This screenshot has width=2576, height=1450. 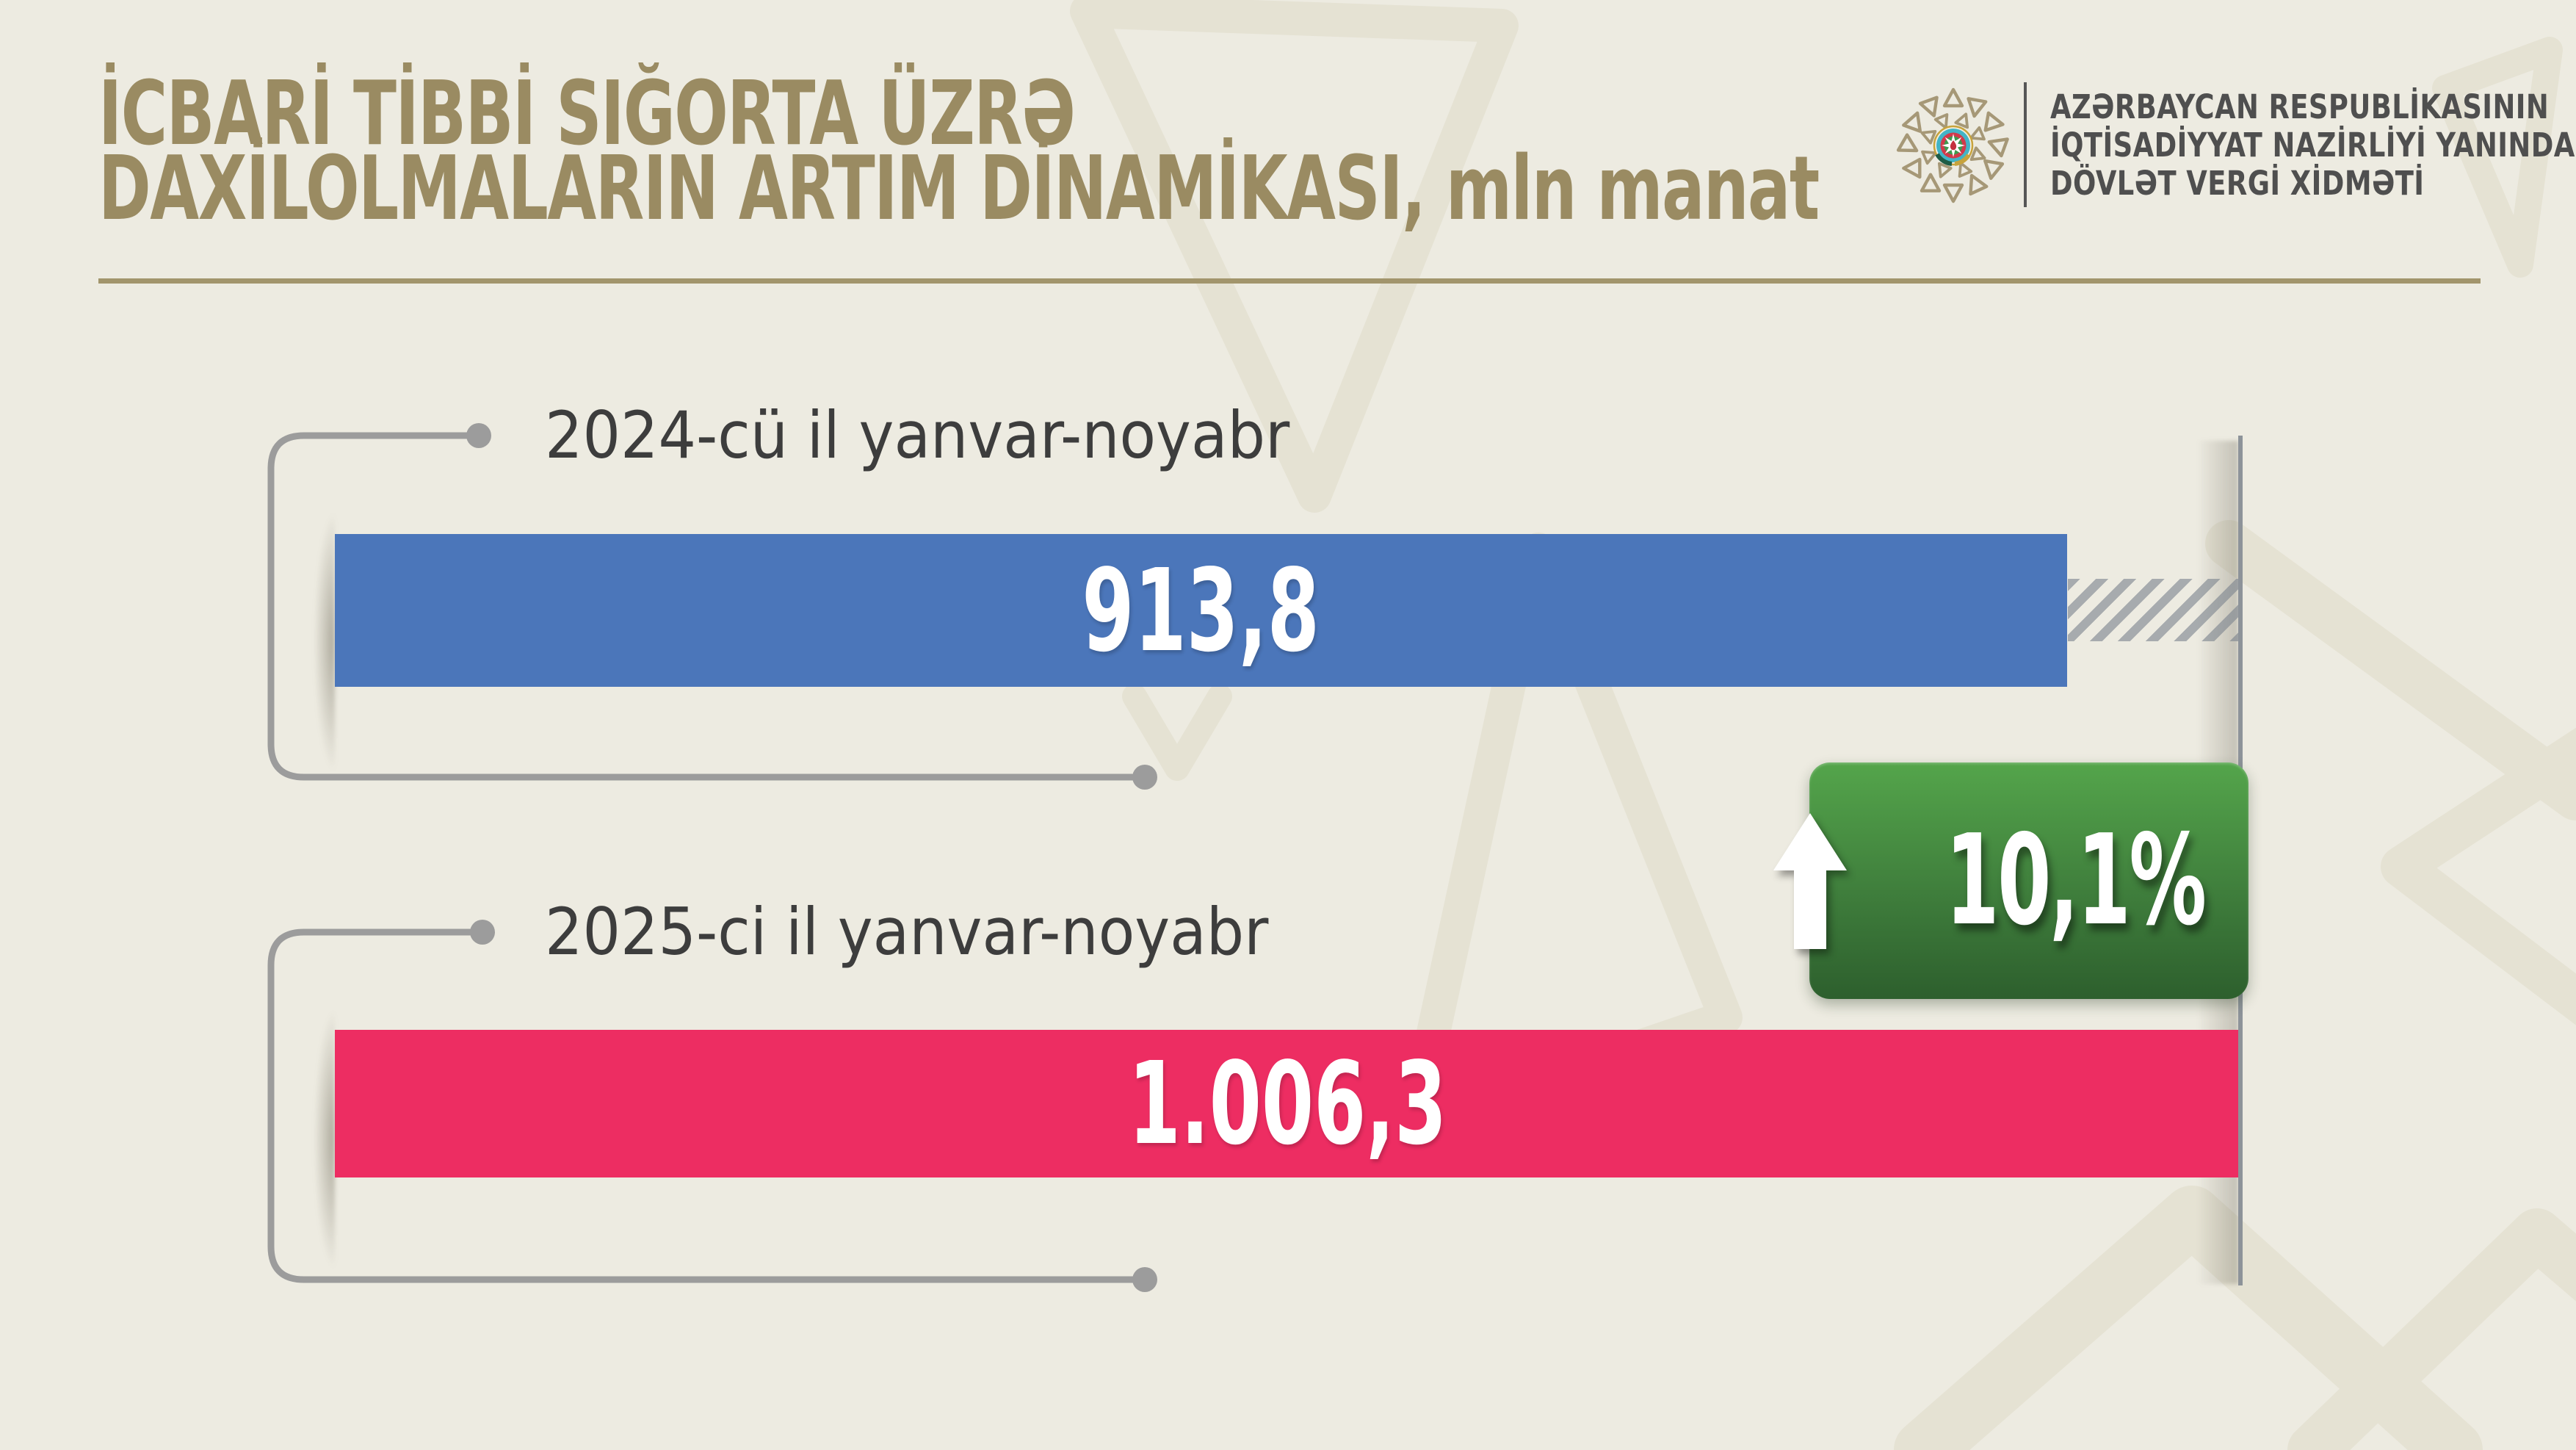 I want to click on org-line2: İQTİSADİYYAT NAZİRLİYİ YANINDA, so click(x=2312, y=145).